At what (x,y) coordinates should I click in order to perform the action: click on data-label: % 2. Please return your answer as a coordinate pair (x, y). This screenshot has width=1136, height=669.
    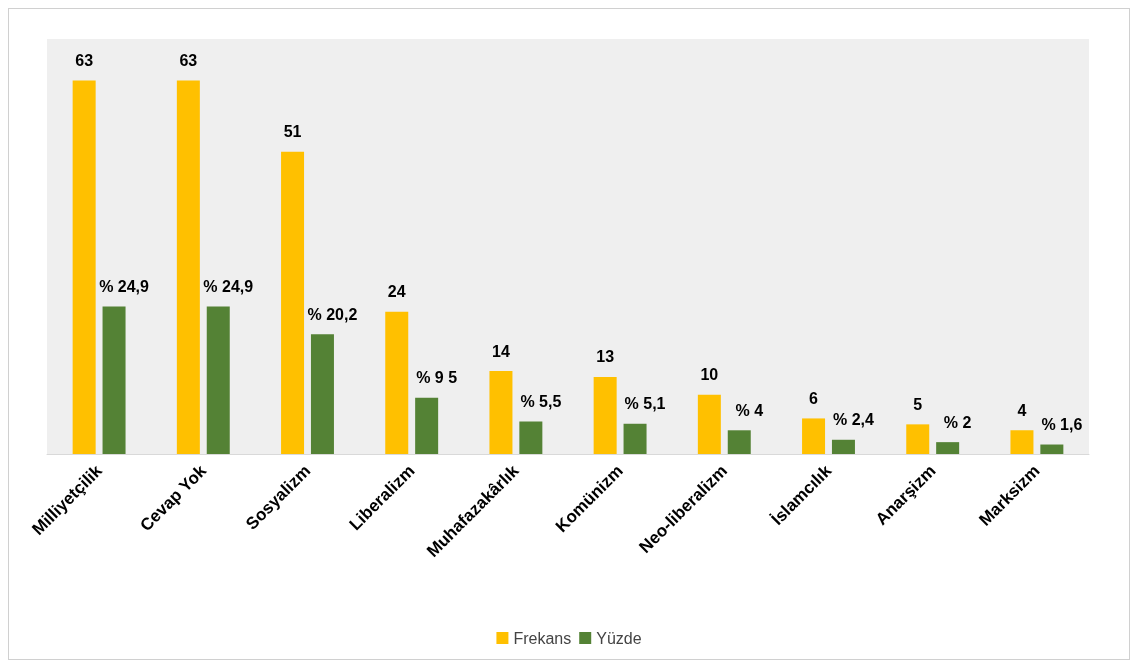
    Looking at the image, I should click on (957, 422).